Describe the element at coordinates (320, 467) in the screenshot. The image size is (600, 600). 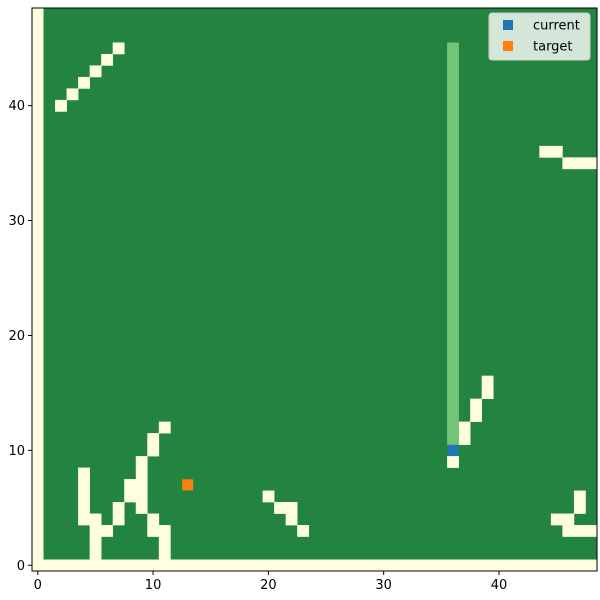
I see `markers-layer` at that location.